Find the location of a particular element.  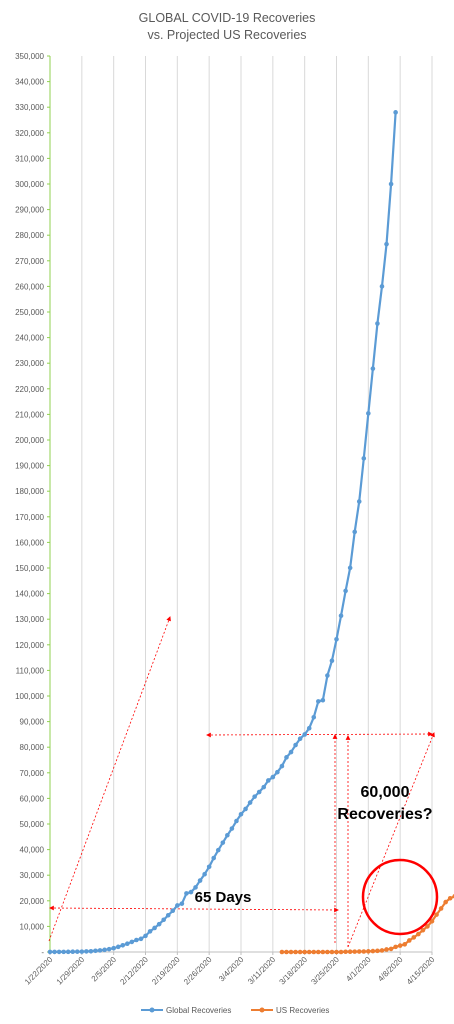

legend-label-0: Global Recoveries is located at coordinates (198, 1010).